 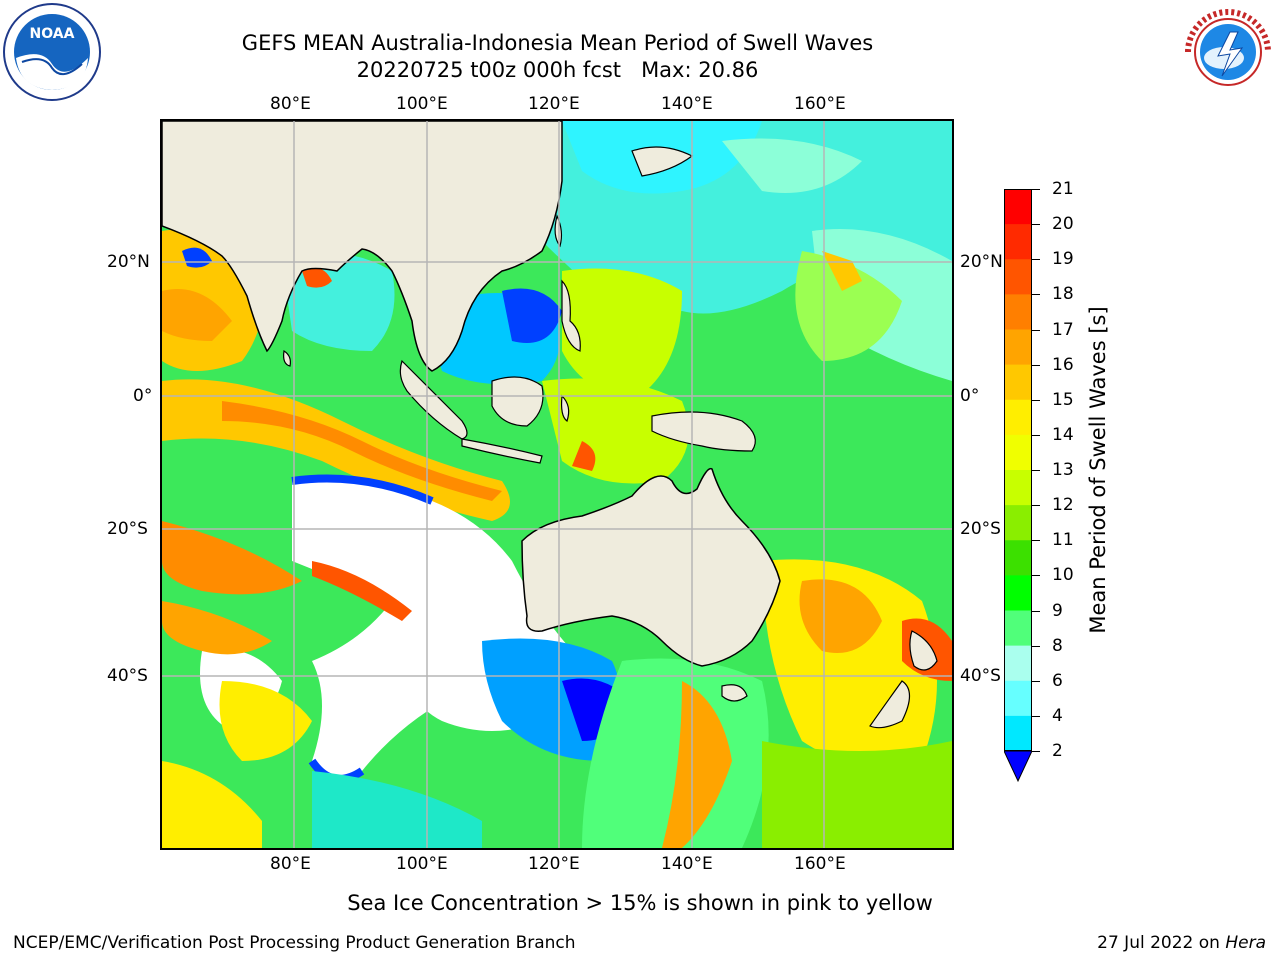 I want to click on colorbar-tick-label: 4, so click(x=1057, y=715).